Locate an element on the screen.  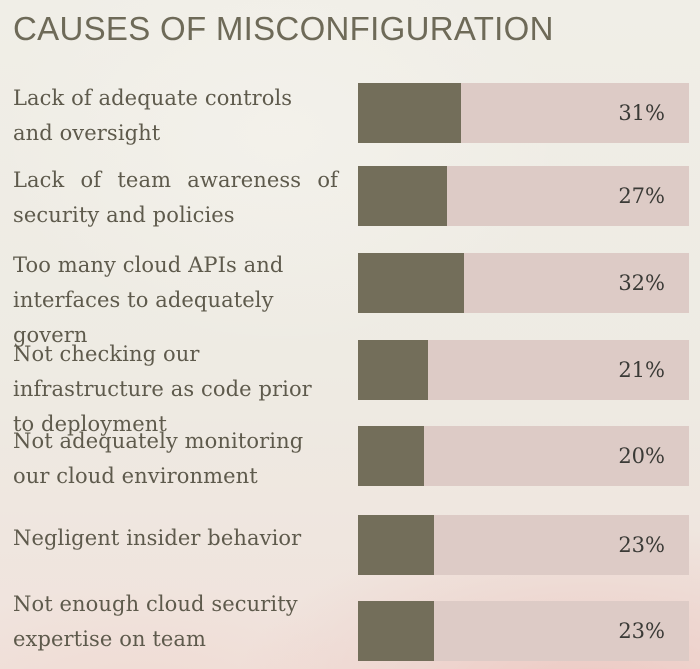
value-label-2: 27% is located at coordinates (641, 196).